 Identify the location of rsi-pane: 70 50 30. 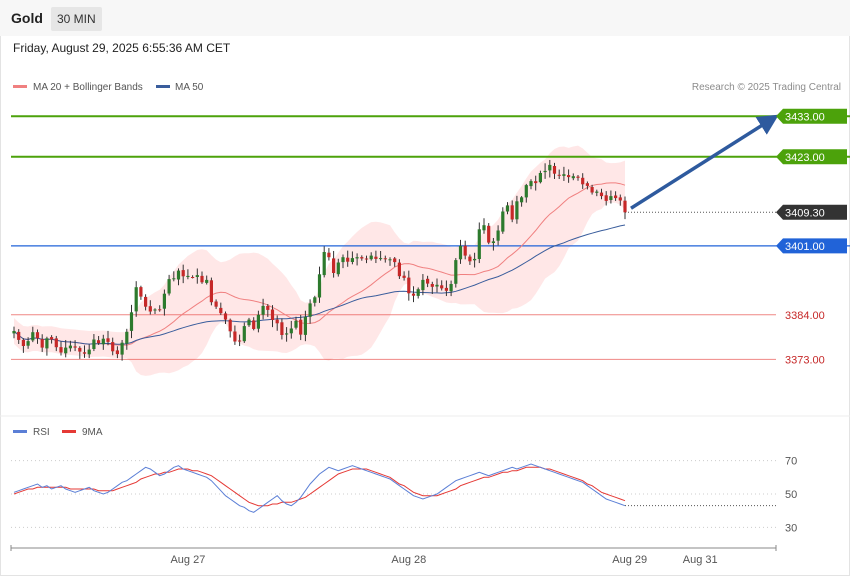
(404, 495).